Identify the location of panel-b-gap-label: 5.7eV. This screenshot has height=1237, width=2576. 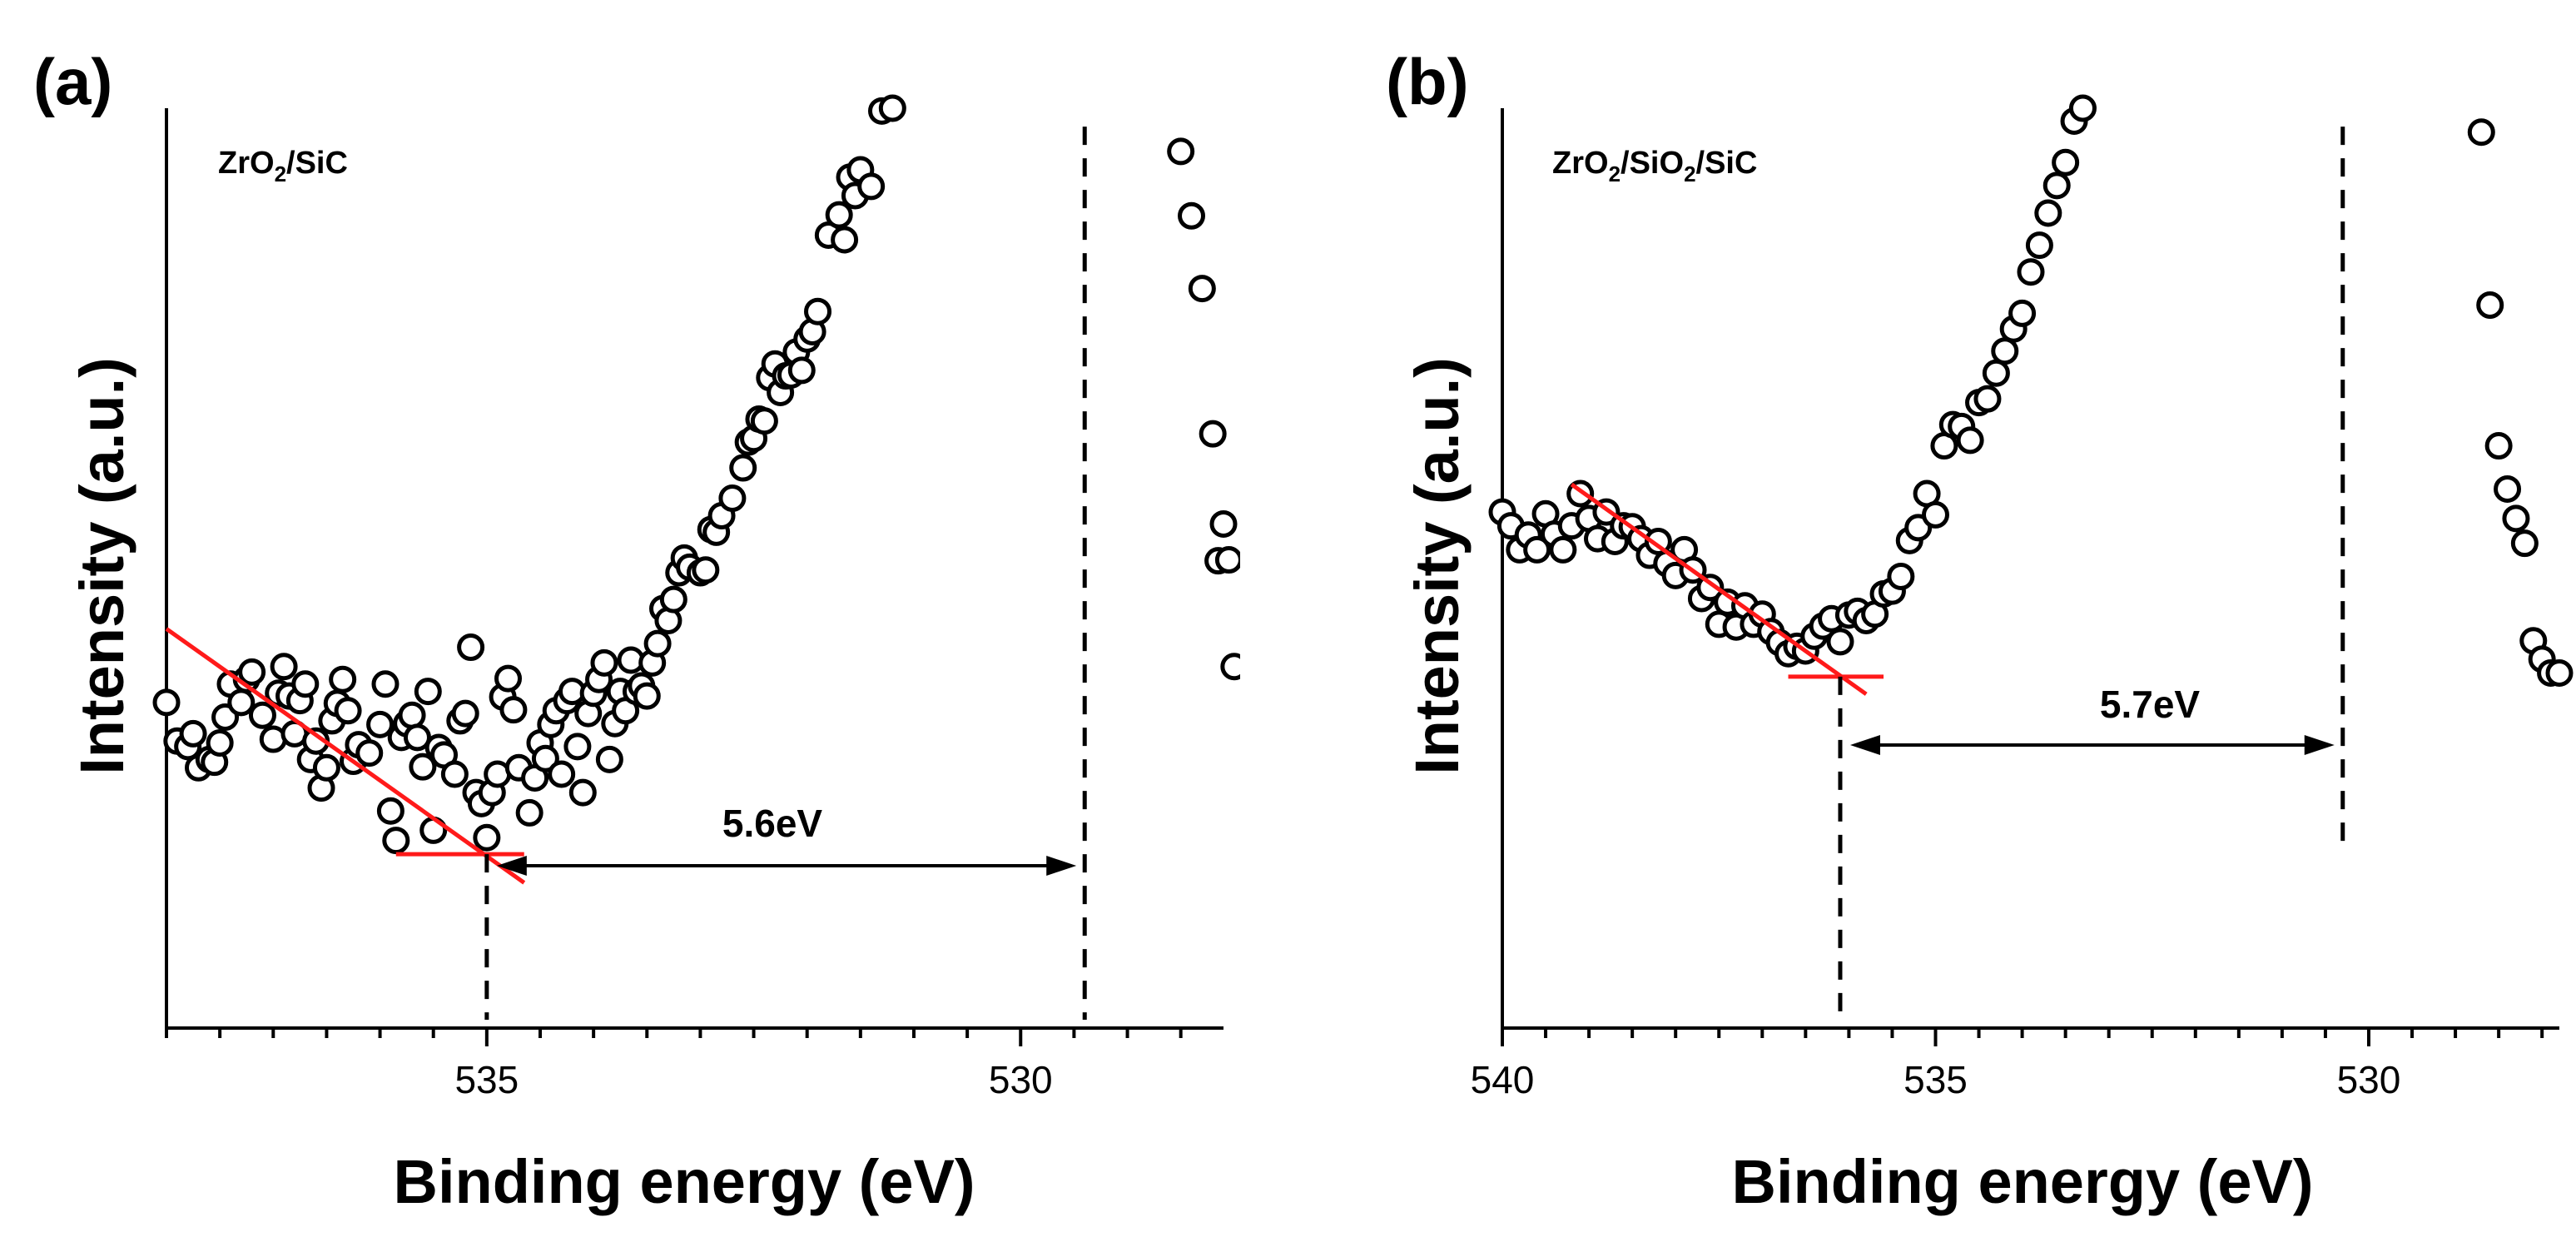
(2150, 705).